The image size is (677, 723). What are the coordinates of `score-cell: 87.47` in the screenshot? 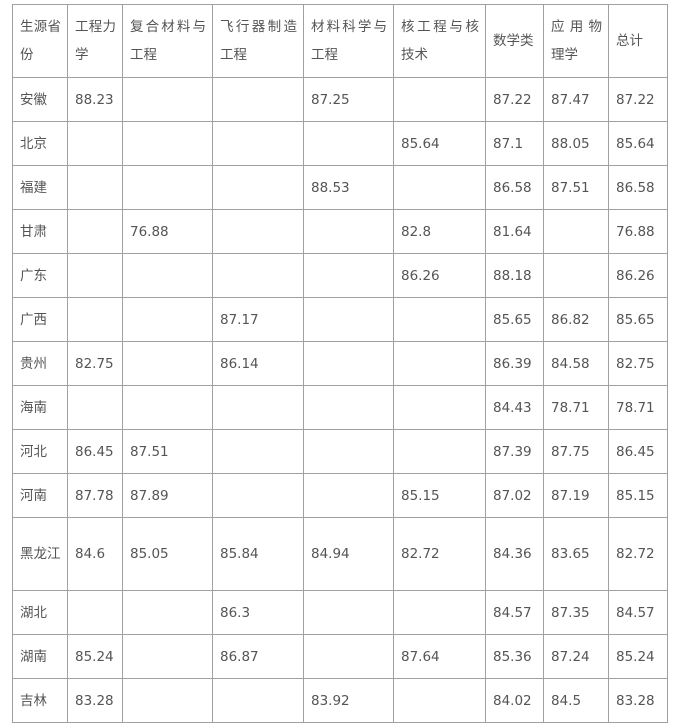 It's located at (576, 99).